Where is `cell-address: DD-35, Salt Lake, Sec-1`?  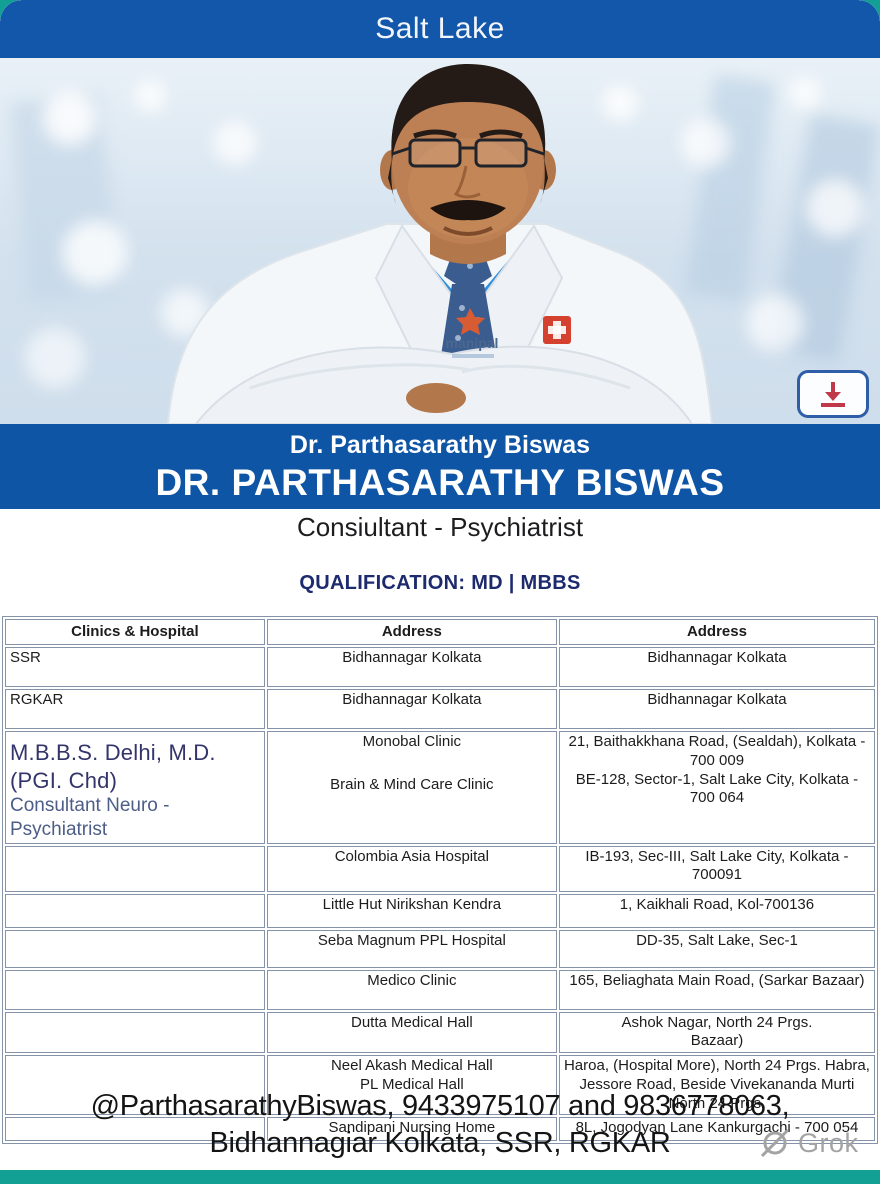
cell-address: DD-35, Salt Lake, Sec-1 is located at coordinates (716, 948).